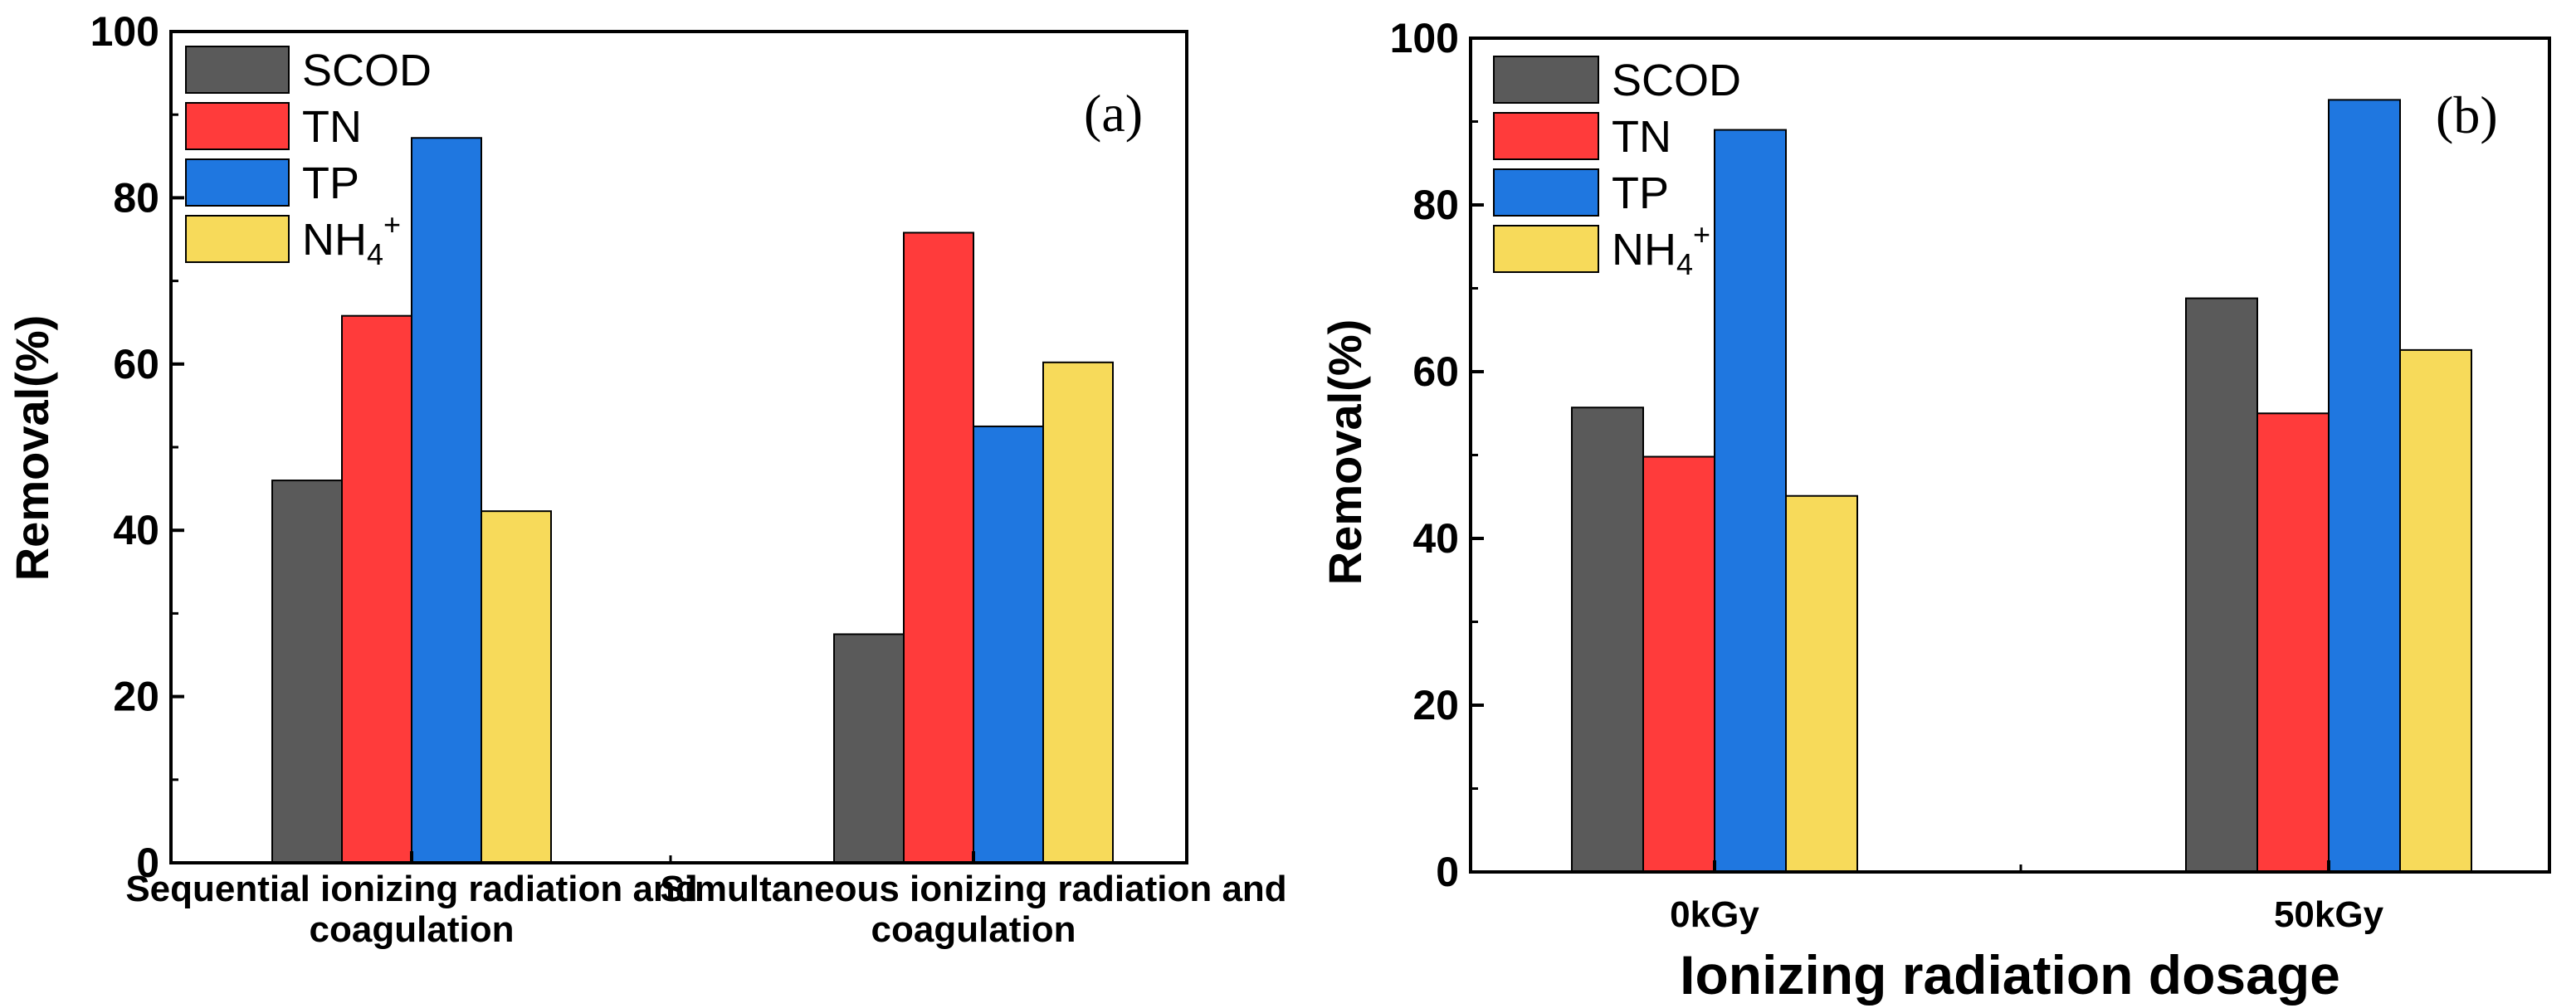 The image size is (2576, 1008). What do you see at coordinates (411, 889) in the screenshot?
I see `x-category-label: Sequential ionizing radiation and` at bounding box center [411, 889].